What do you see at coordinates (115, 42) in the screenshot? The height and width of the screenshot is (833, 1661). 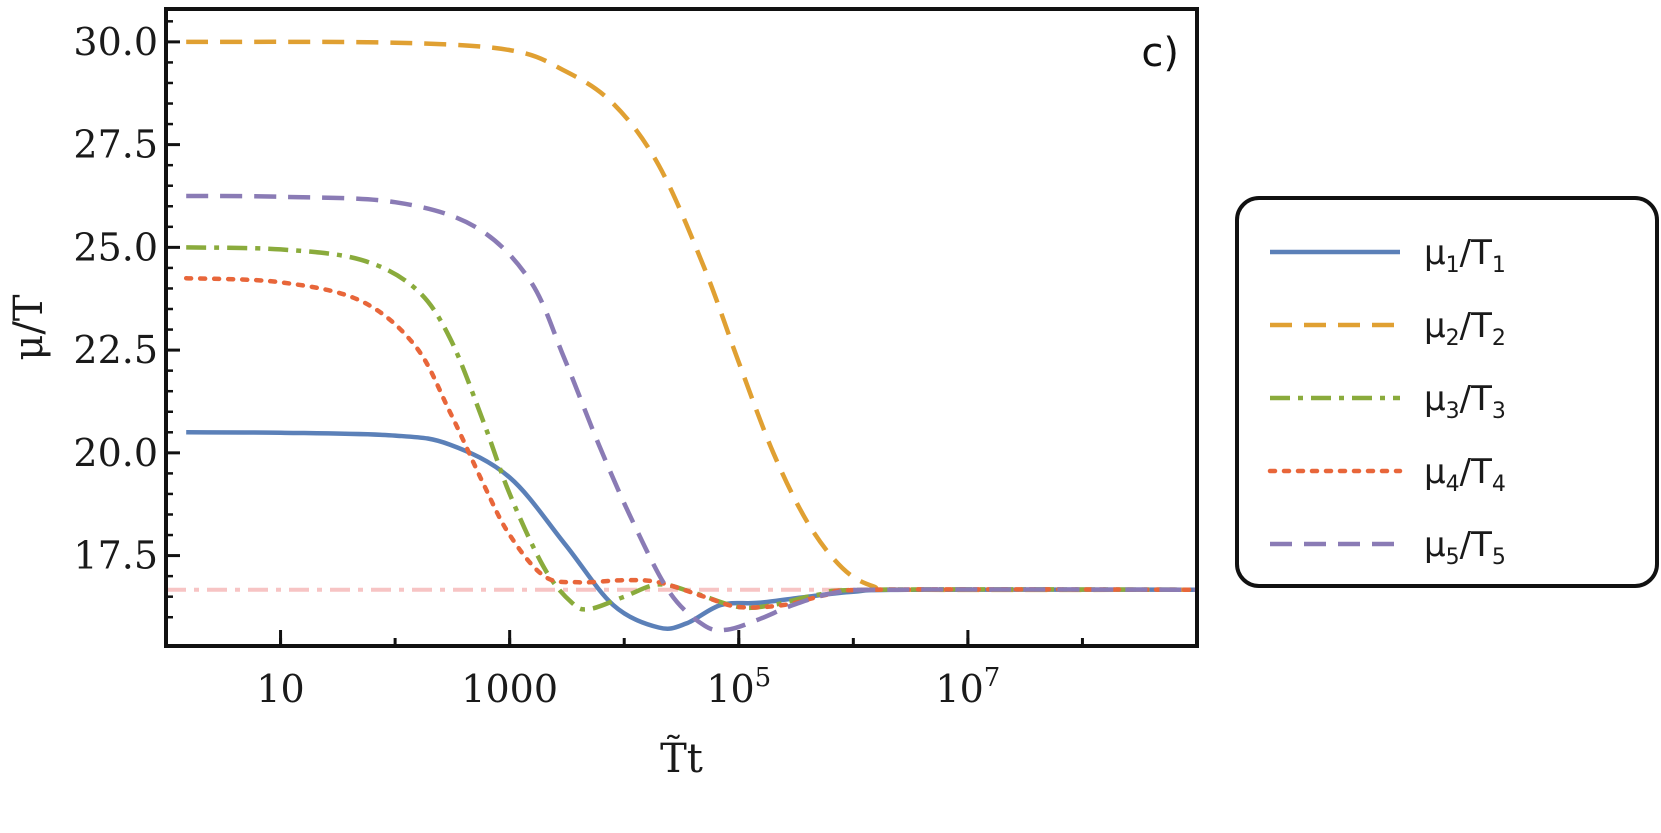 I see `y-tick-label: 30.0` at bounding box center [115, 42].